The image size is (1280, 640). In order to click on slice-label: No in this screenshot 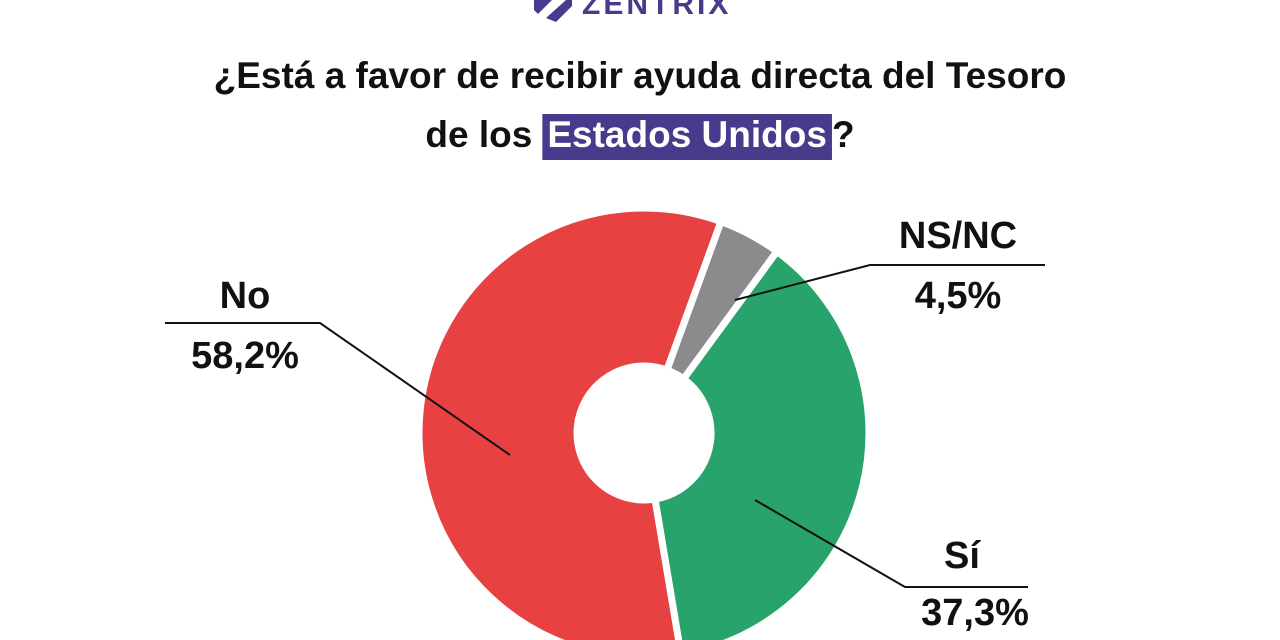, I will do `click(245, 296)`.